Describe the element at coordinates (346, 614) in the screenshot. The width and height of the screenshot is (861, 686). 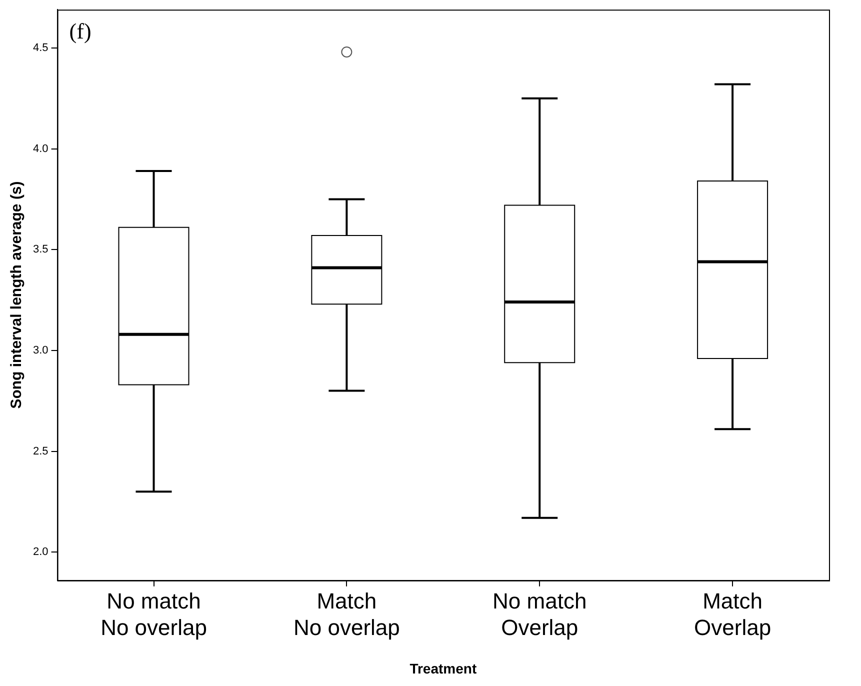
I see `x-tick-label: Match No overlap` at that location.